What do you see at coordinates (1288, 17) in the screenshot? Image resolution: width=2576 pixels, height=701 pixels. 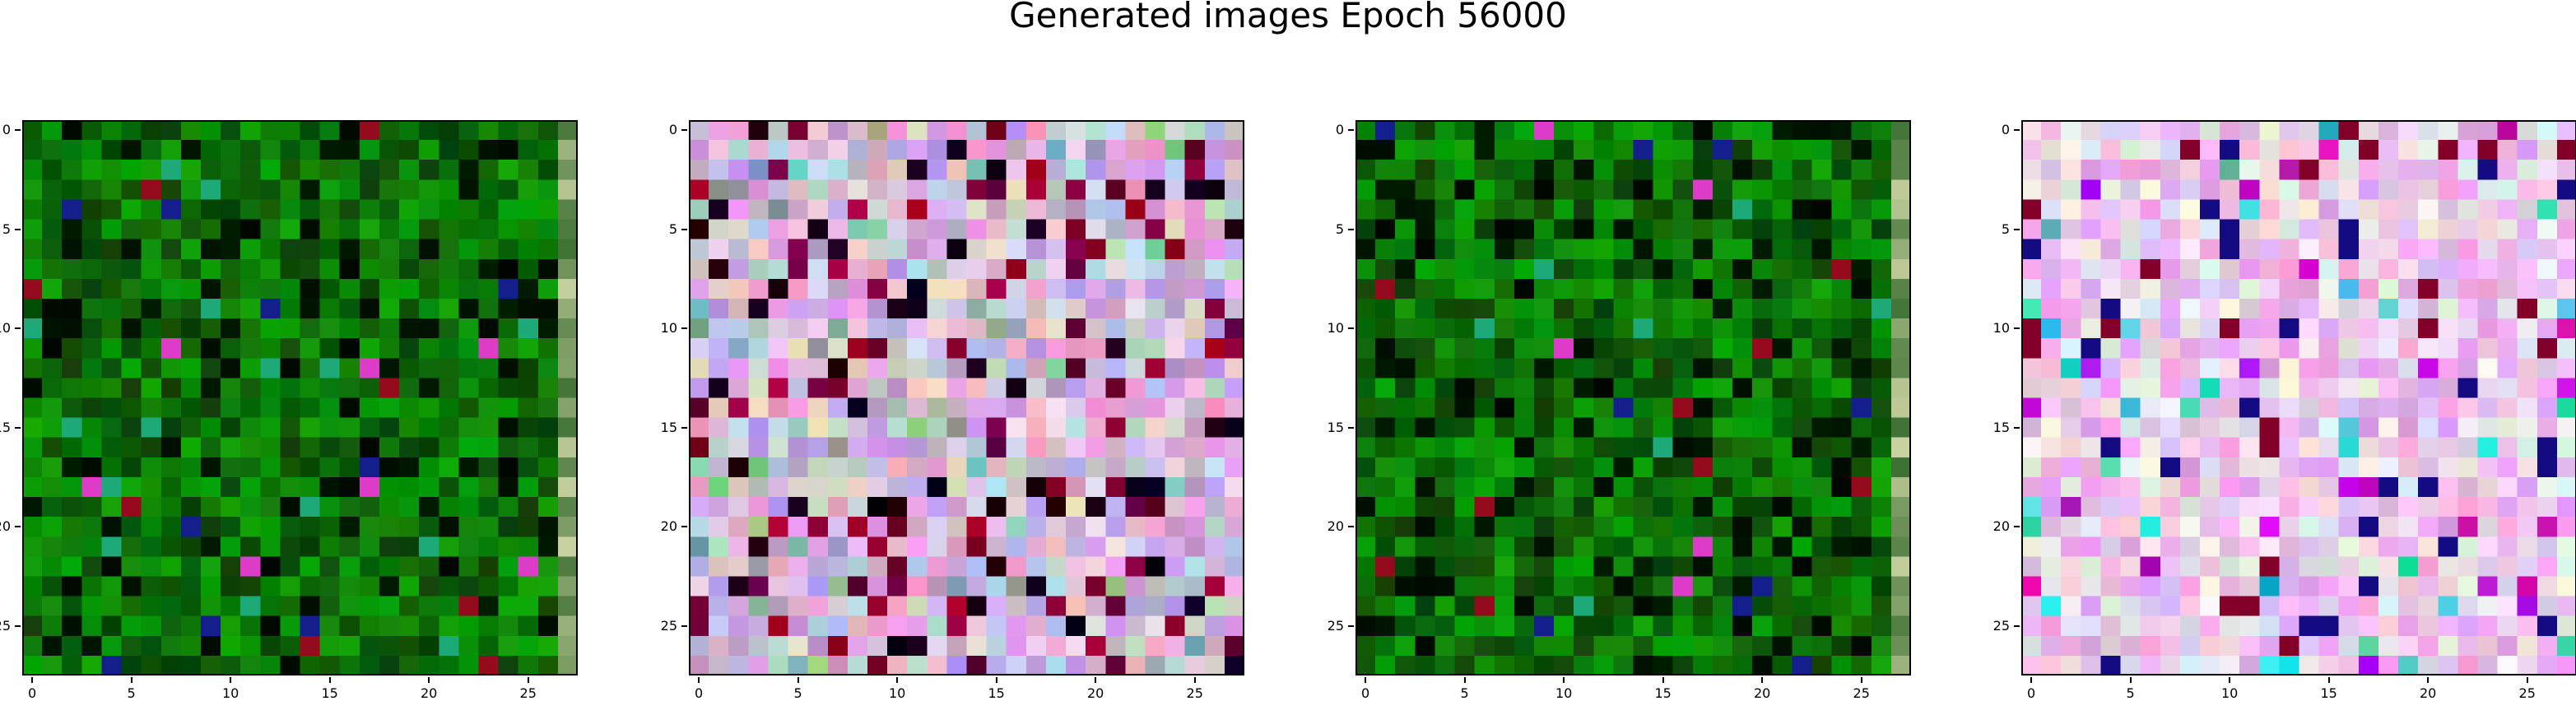 I see `figure-title: Generated images Epoch 56000` at bounding box center [1288, 17].